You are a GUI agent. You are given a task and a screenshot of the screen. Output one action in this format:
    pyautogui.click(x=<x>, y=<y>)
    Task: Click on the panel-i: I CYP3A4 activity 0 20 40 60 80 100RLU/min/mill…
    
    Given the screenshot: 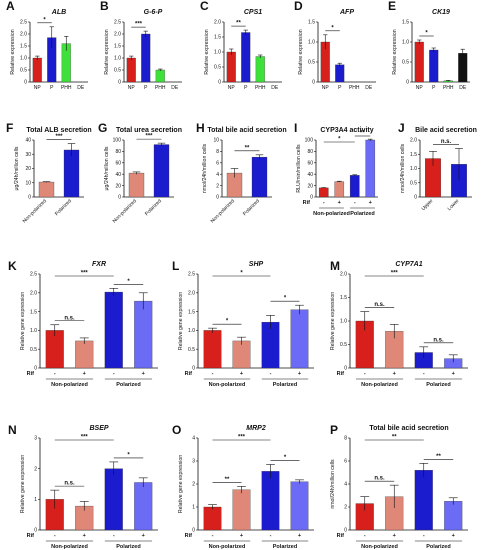 What is the action you would take?
    pyautogui.click(x=336, y=169)
    